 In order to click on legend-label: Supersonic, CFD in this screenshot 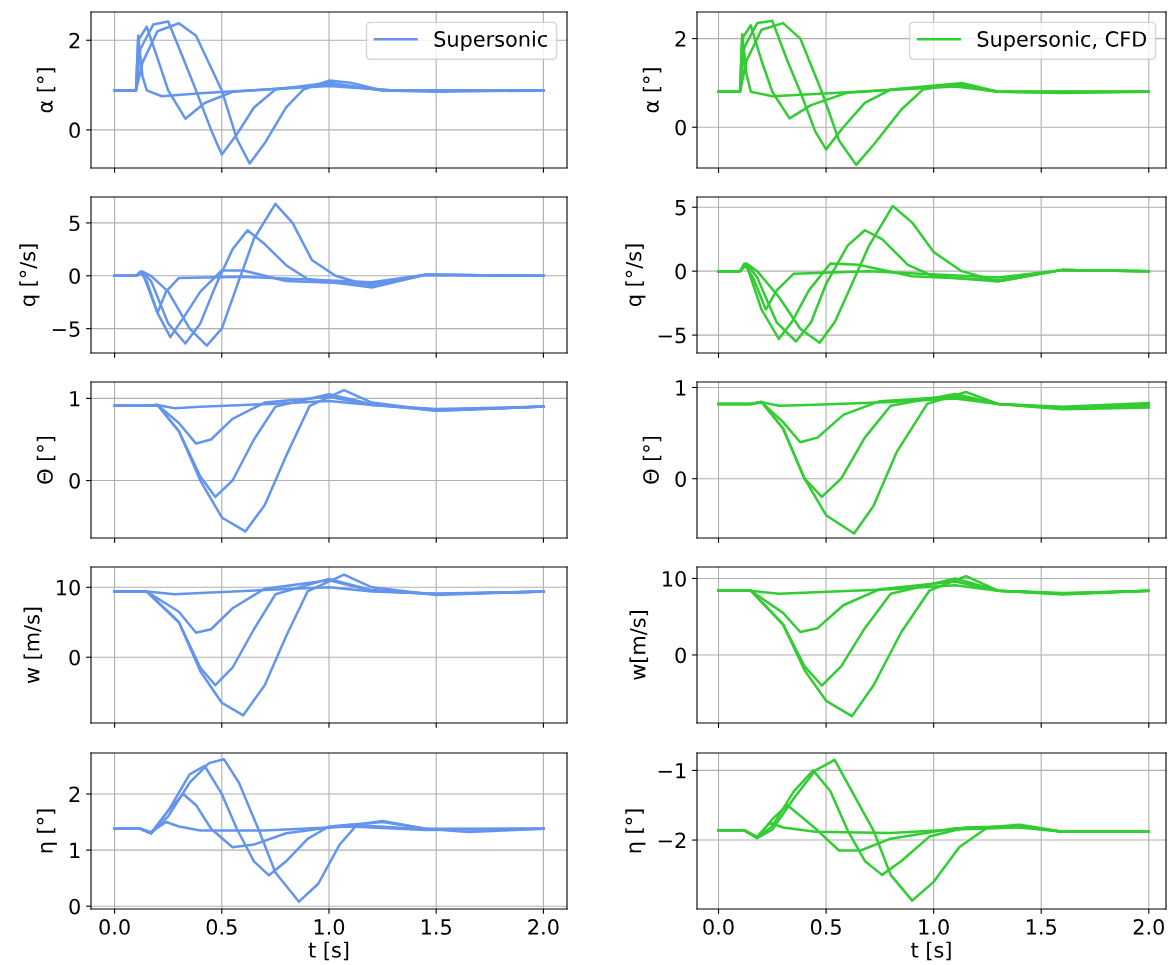, I will do `click(1062, 40)`.